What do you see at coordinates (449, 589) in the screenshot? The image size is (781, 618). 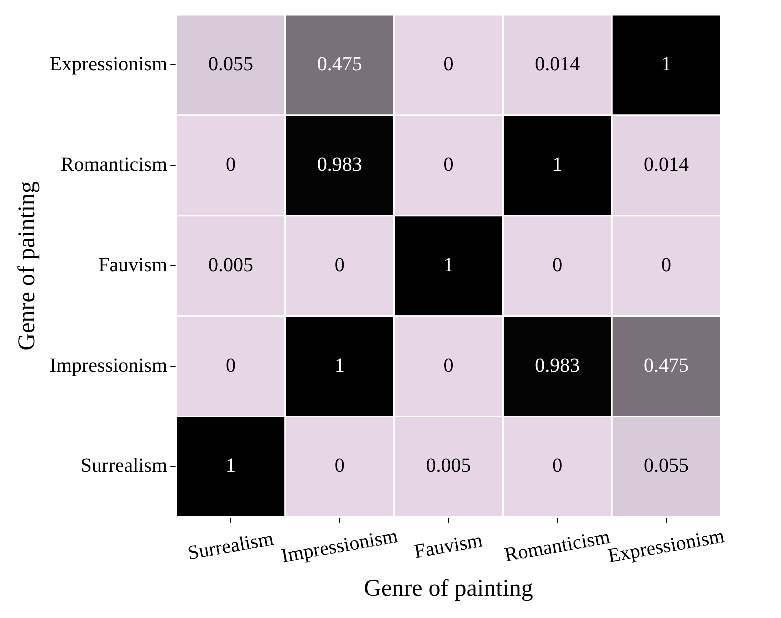 I see `x-axis-title: Genre of painting` at bounding box center [449, 589].